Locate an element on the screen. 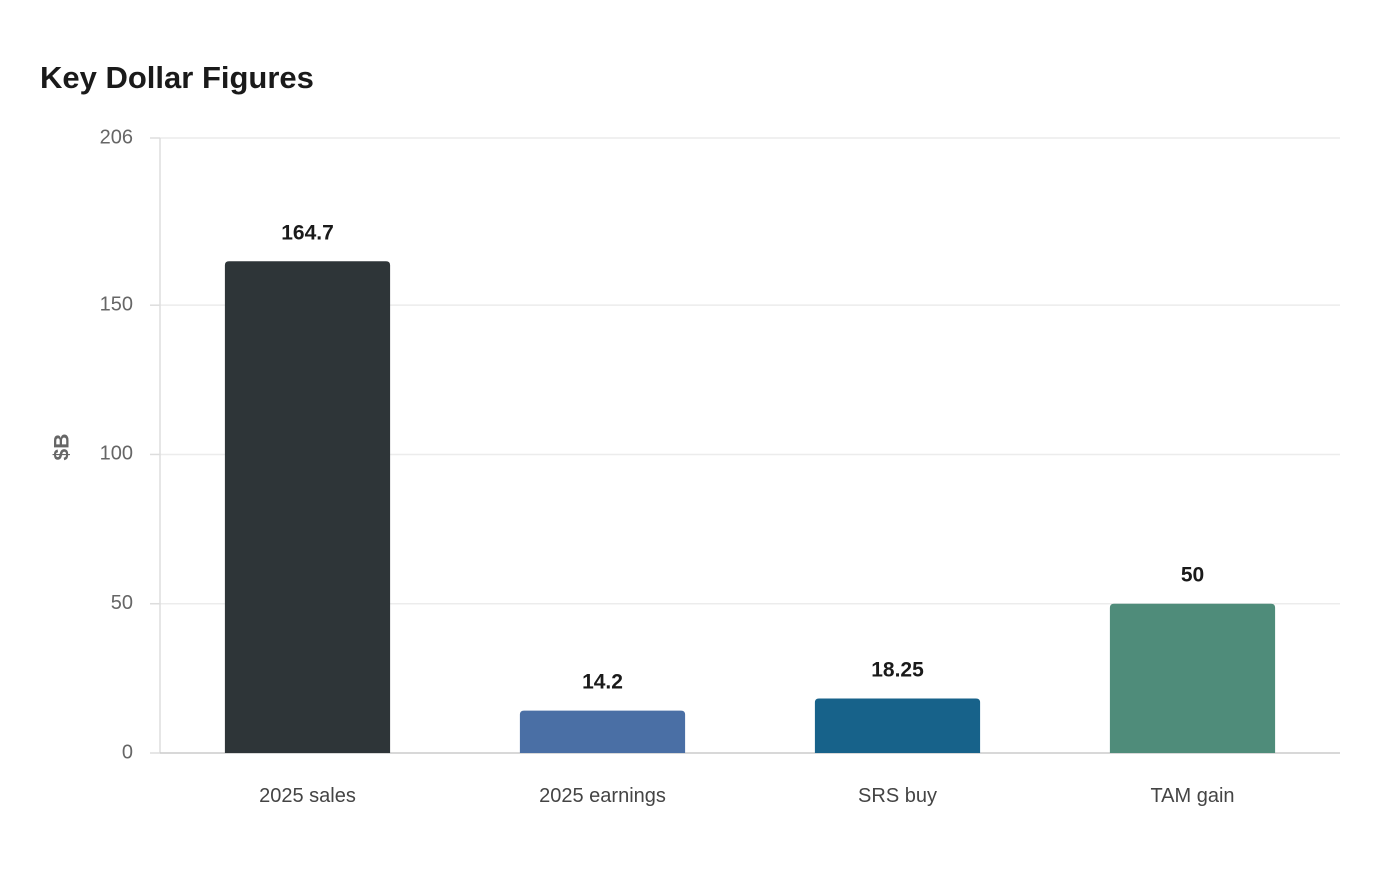 The height and width of the screenshot is (880, 1400). y-tick-label: 150 is located at coordinates (116, 304).